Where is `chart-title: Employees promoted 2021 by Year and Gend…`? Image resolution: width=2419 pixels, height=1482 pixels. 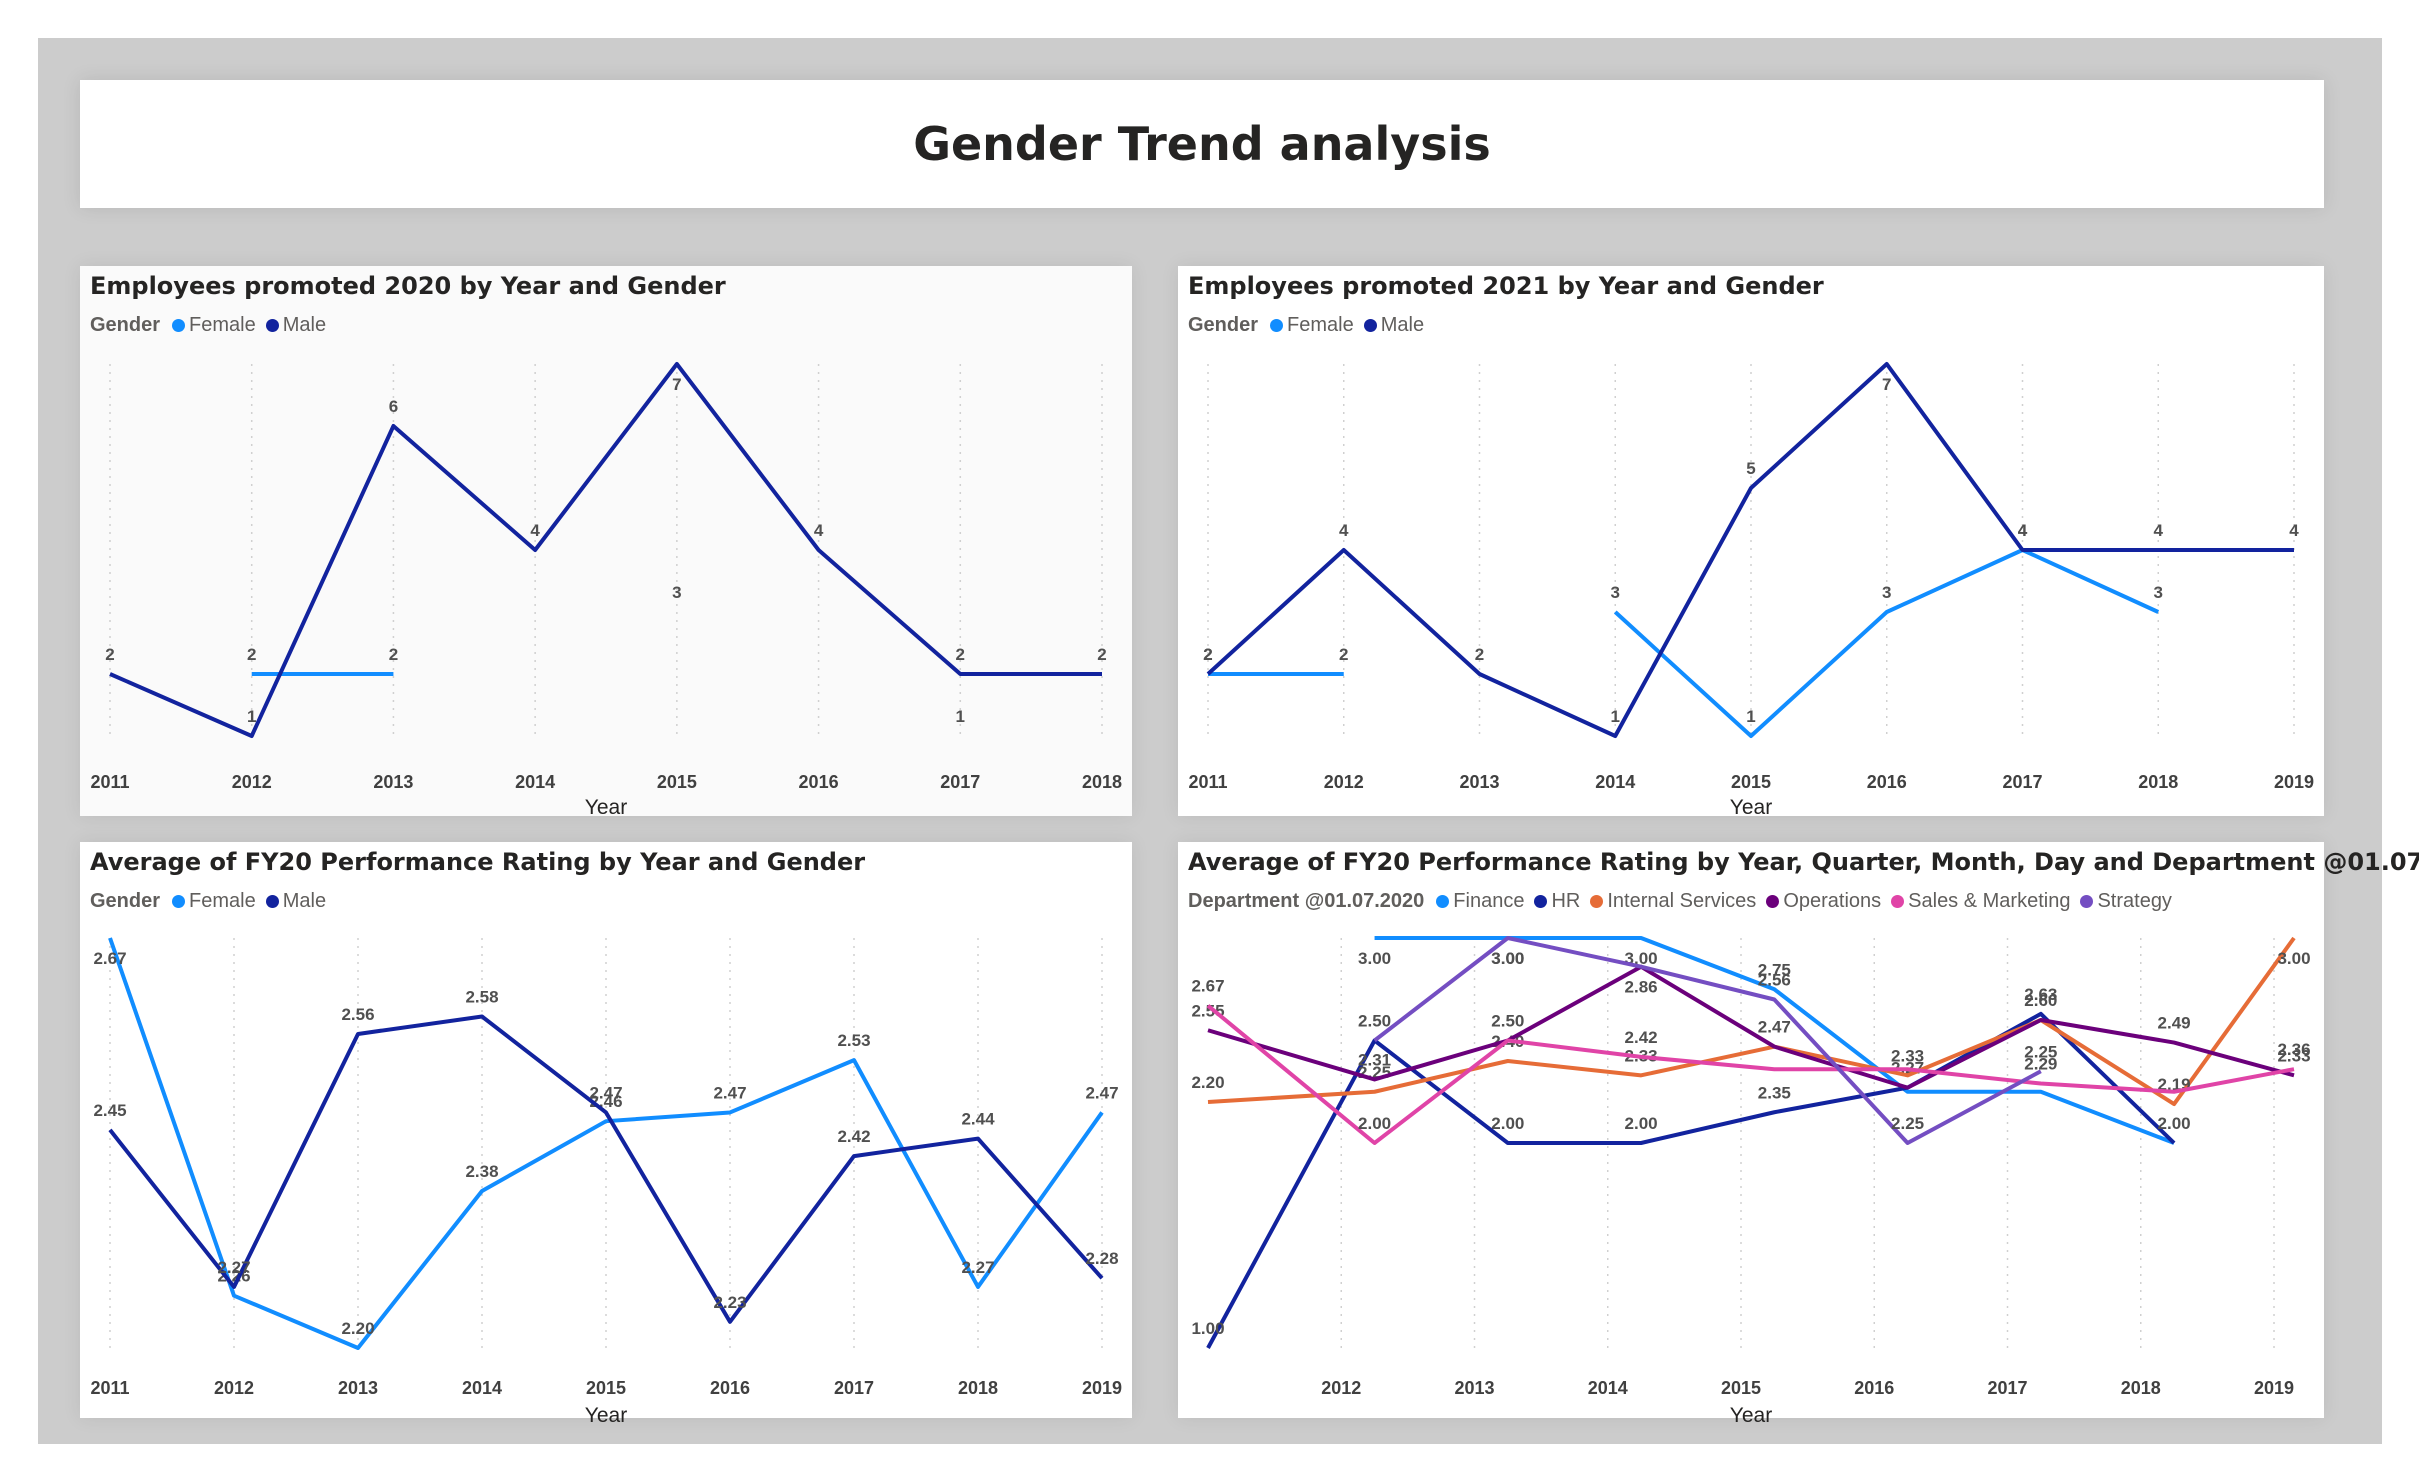 chart-title: Employees promoted 2021 by Year and Gend… is located at coordinates (1506, 286).